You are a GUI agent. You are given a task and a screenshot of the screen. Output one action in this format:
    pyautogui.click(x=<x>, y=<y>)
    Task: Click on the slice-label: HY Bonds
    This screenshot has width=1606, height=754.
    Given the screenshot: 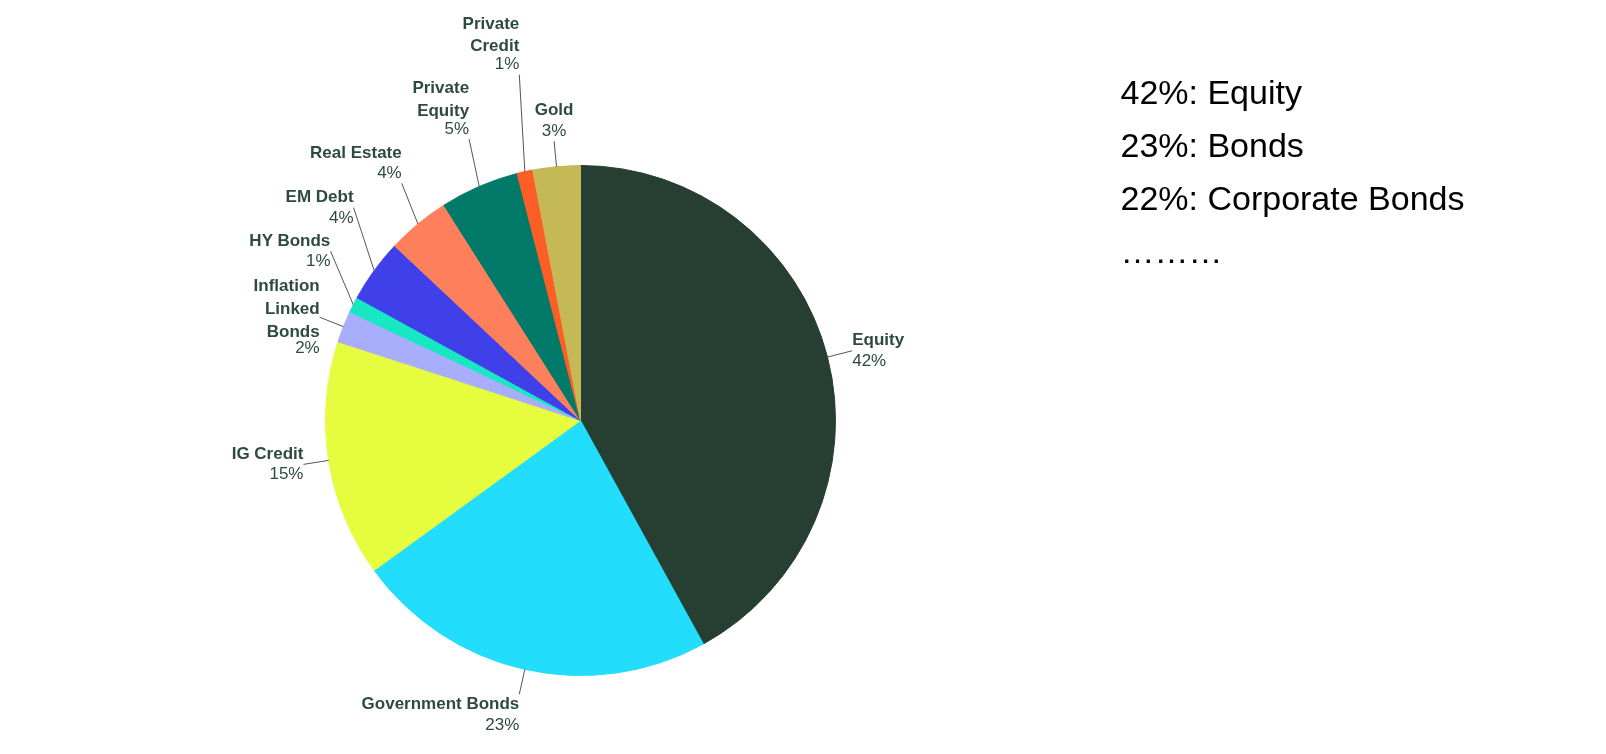 What is the action you would take?
    pyautogui.click(x=290, y=240)
    